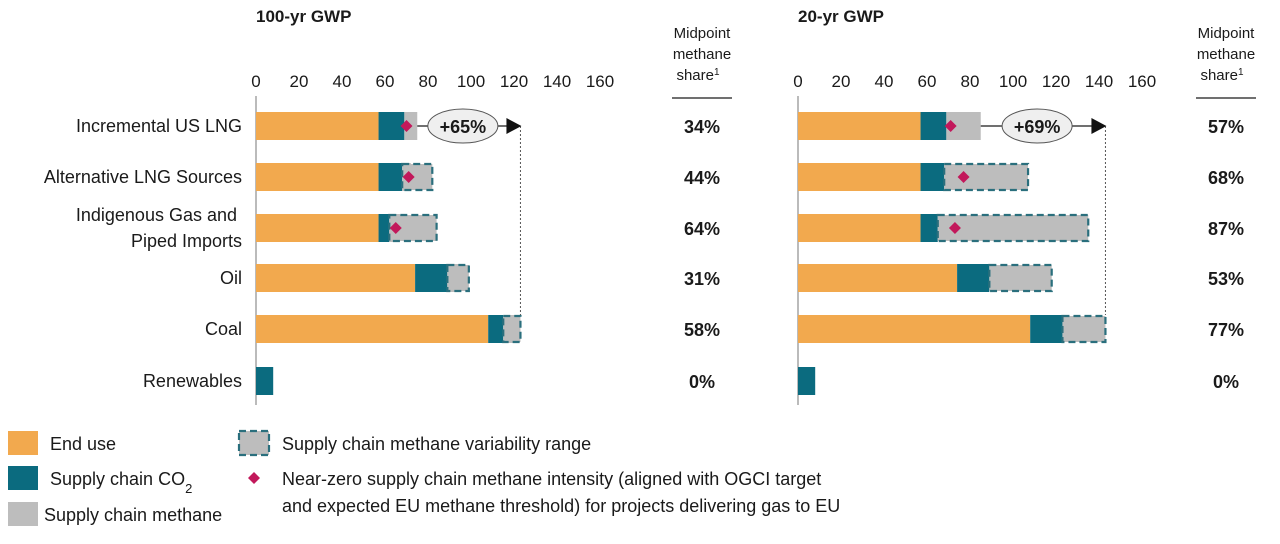 The width and height of the screenshot is (1280, 544). What do you see at coordinates (156, 215) in the screenshot?
I see `category-label-line: Indigenous Gas and` at bounding box center [156, 215].